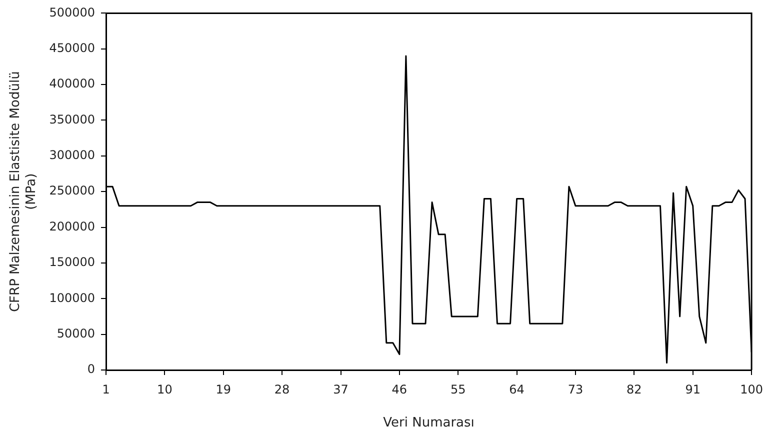 This screenshot has width=771, height=439. Describe the element at coordinates (164, 389) in the screenshot. I see `x-tick-label: 10` at that location.